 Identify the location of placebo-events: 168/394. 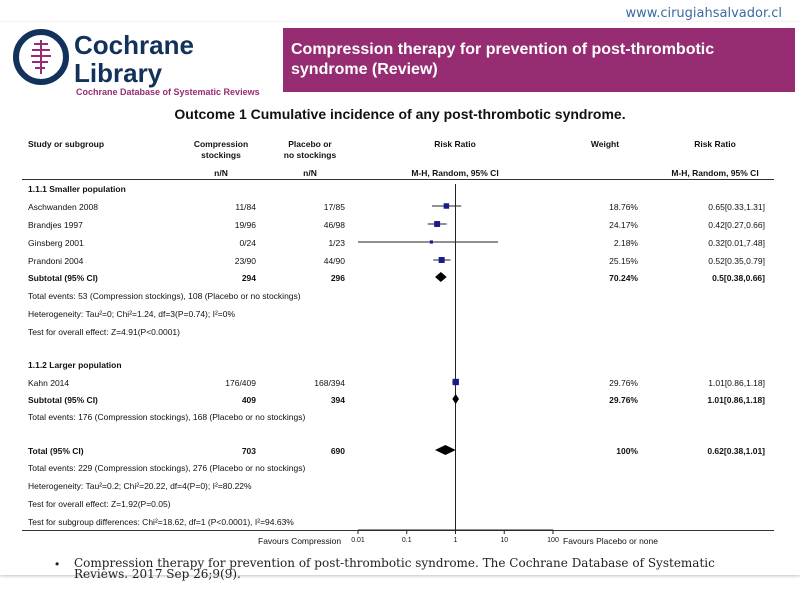
(329, 383).